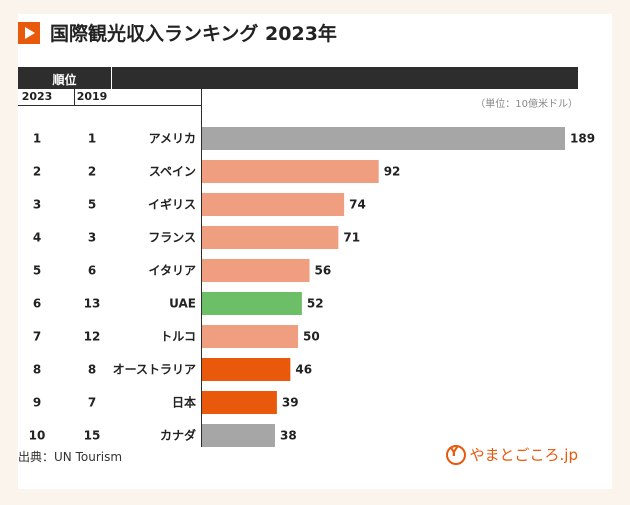 The height and width of the screenshot is (505, 630). I want to click on rank-2019-cell: 13, so click(92, 304).